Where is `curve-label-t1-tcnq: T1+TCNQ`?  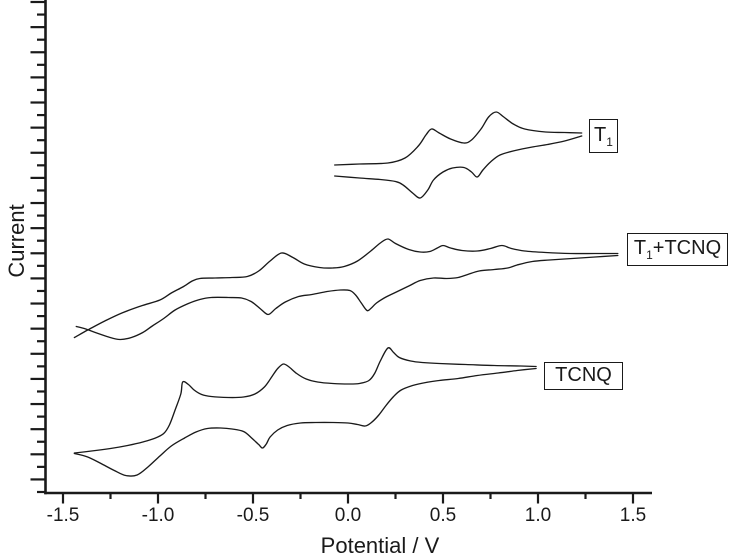 curve-label-t1-tcnq: T1+TCNQ is located at coordinates (677, 249).